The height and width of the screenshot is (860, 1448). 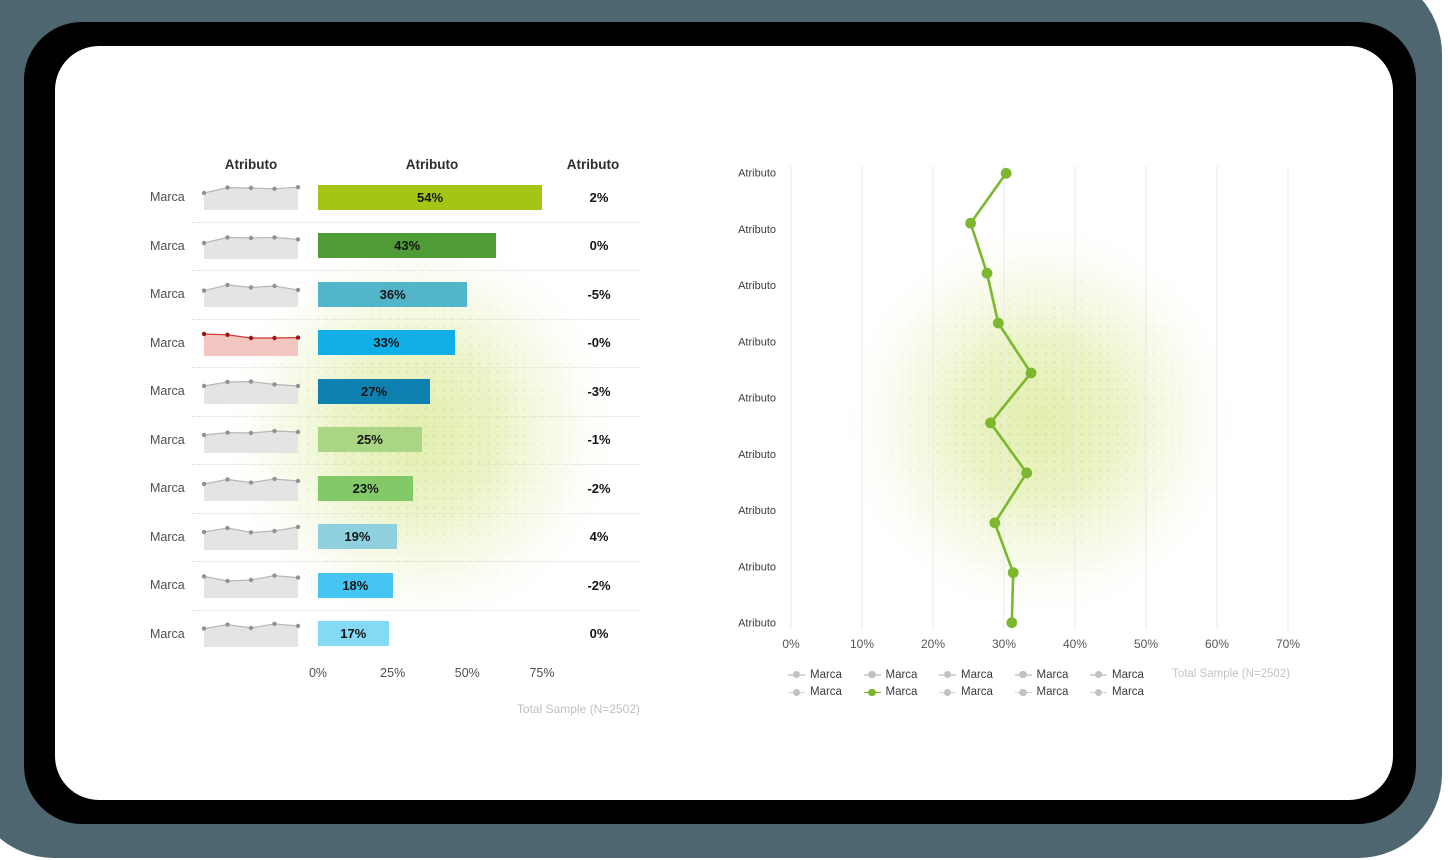 What do you see at coordinates (395, 634) in the screenshot?
I see `table-row: Marca 17% 0%` at bounding box center [395, 634].